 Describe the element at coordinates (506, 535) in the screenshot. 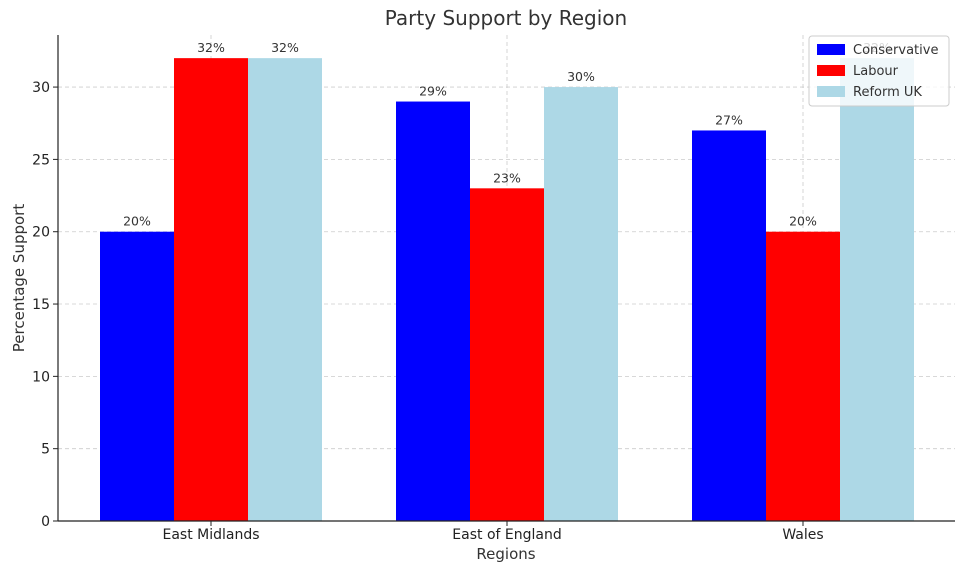

I see `x-tick-label: East of England` at that location.